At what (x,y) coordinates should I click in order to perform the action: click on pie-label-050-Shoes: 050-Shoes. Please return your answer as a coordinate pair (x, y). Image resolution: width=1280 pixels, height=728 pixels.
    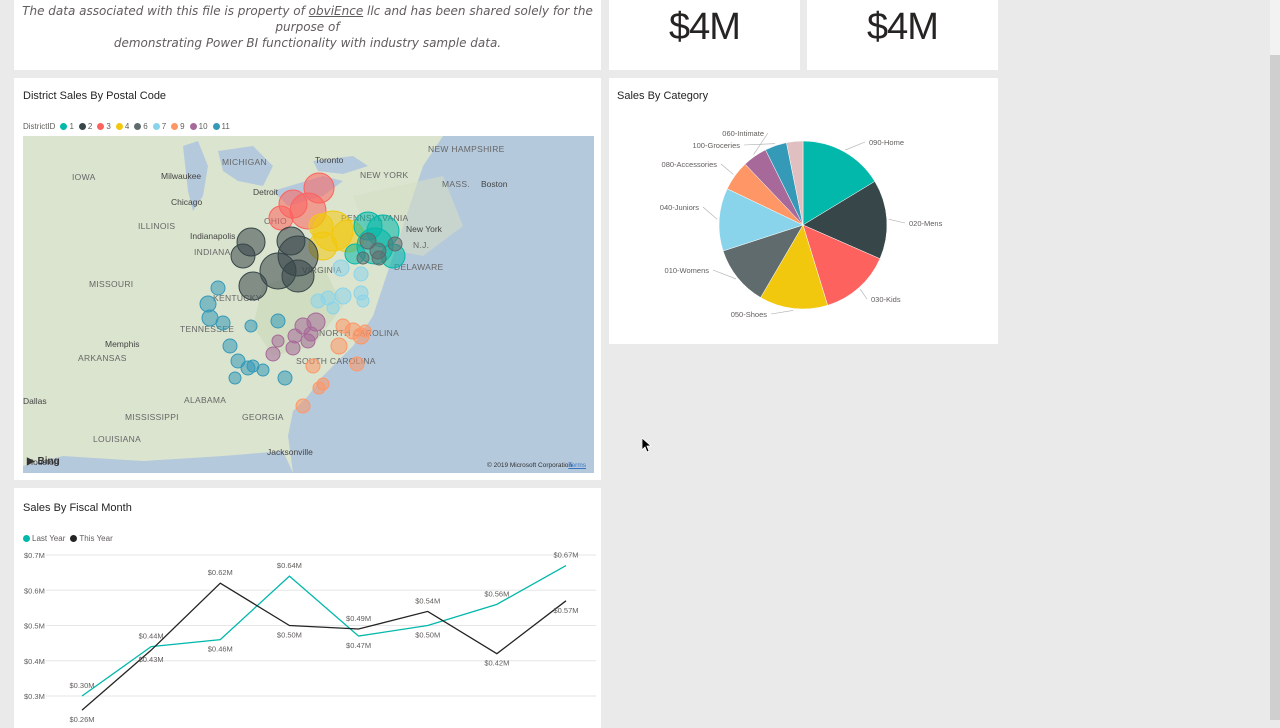
    Looking at the image, I should click on (749, 314).